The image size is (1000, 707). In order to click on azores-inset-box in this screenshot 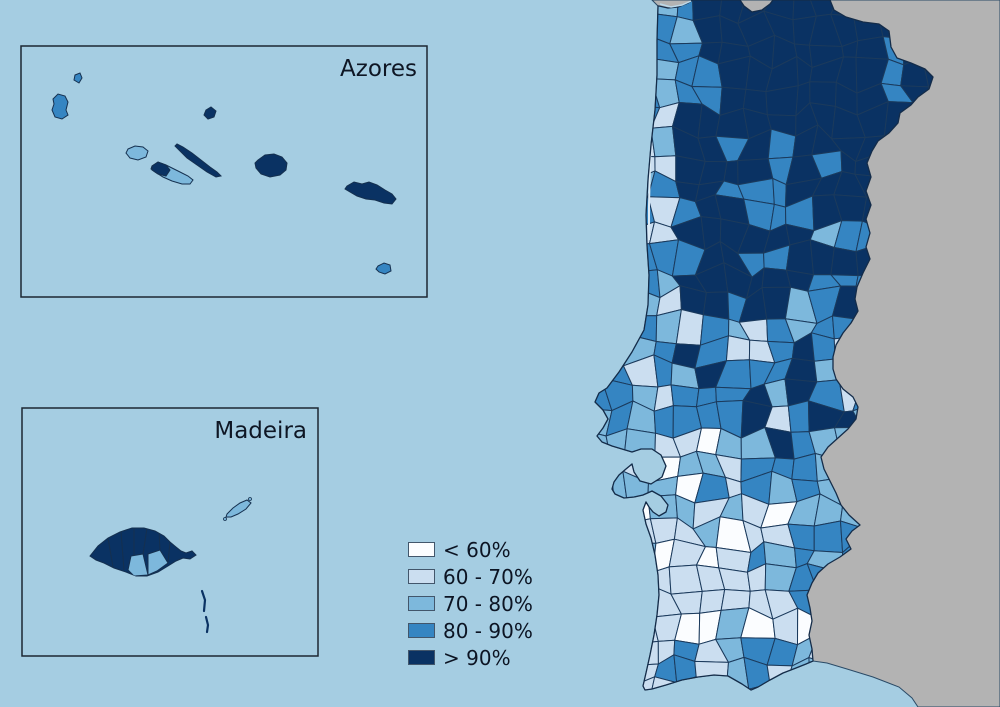, I will do `click(224, 171)`.